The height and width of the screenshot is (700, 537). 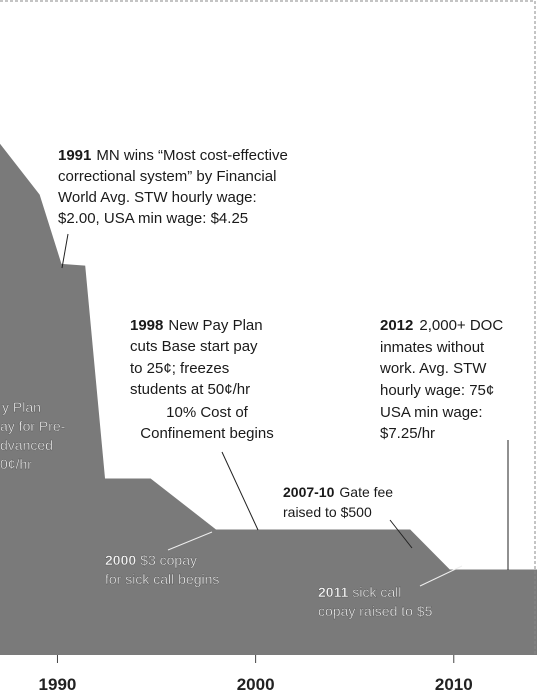 I want to click on annotation: 1991 MN wins “Most cost-effective, so click(x=173, y=155).